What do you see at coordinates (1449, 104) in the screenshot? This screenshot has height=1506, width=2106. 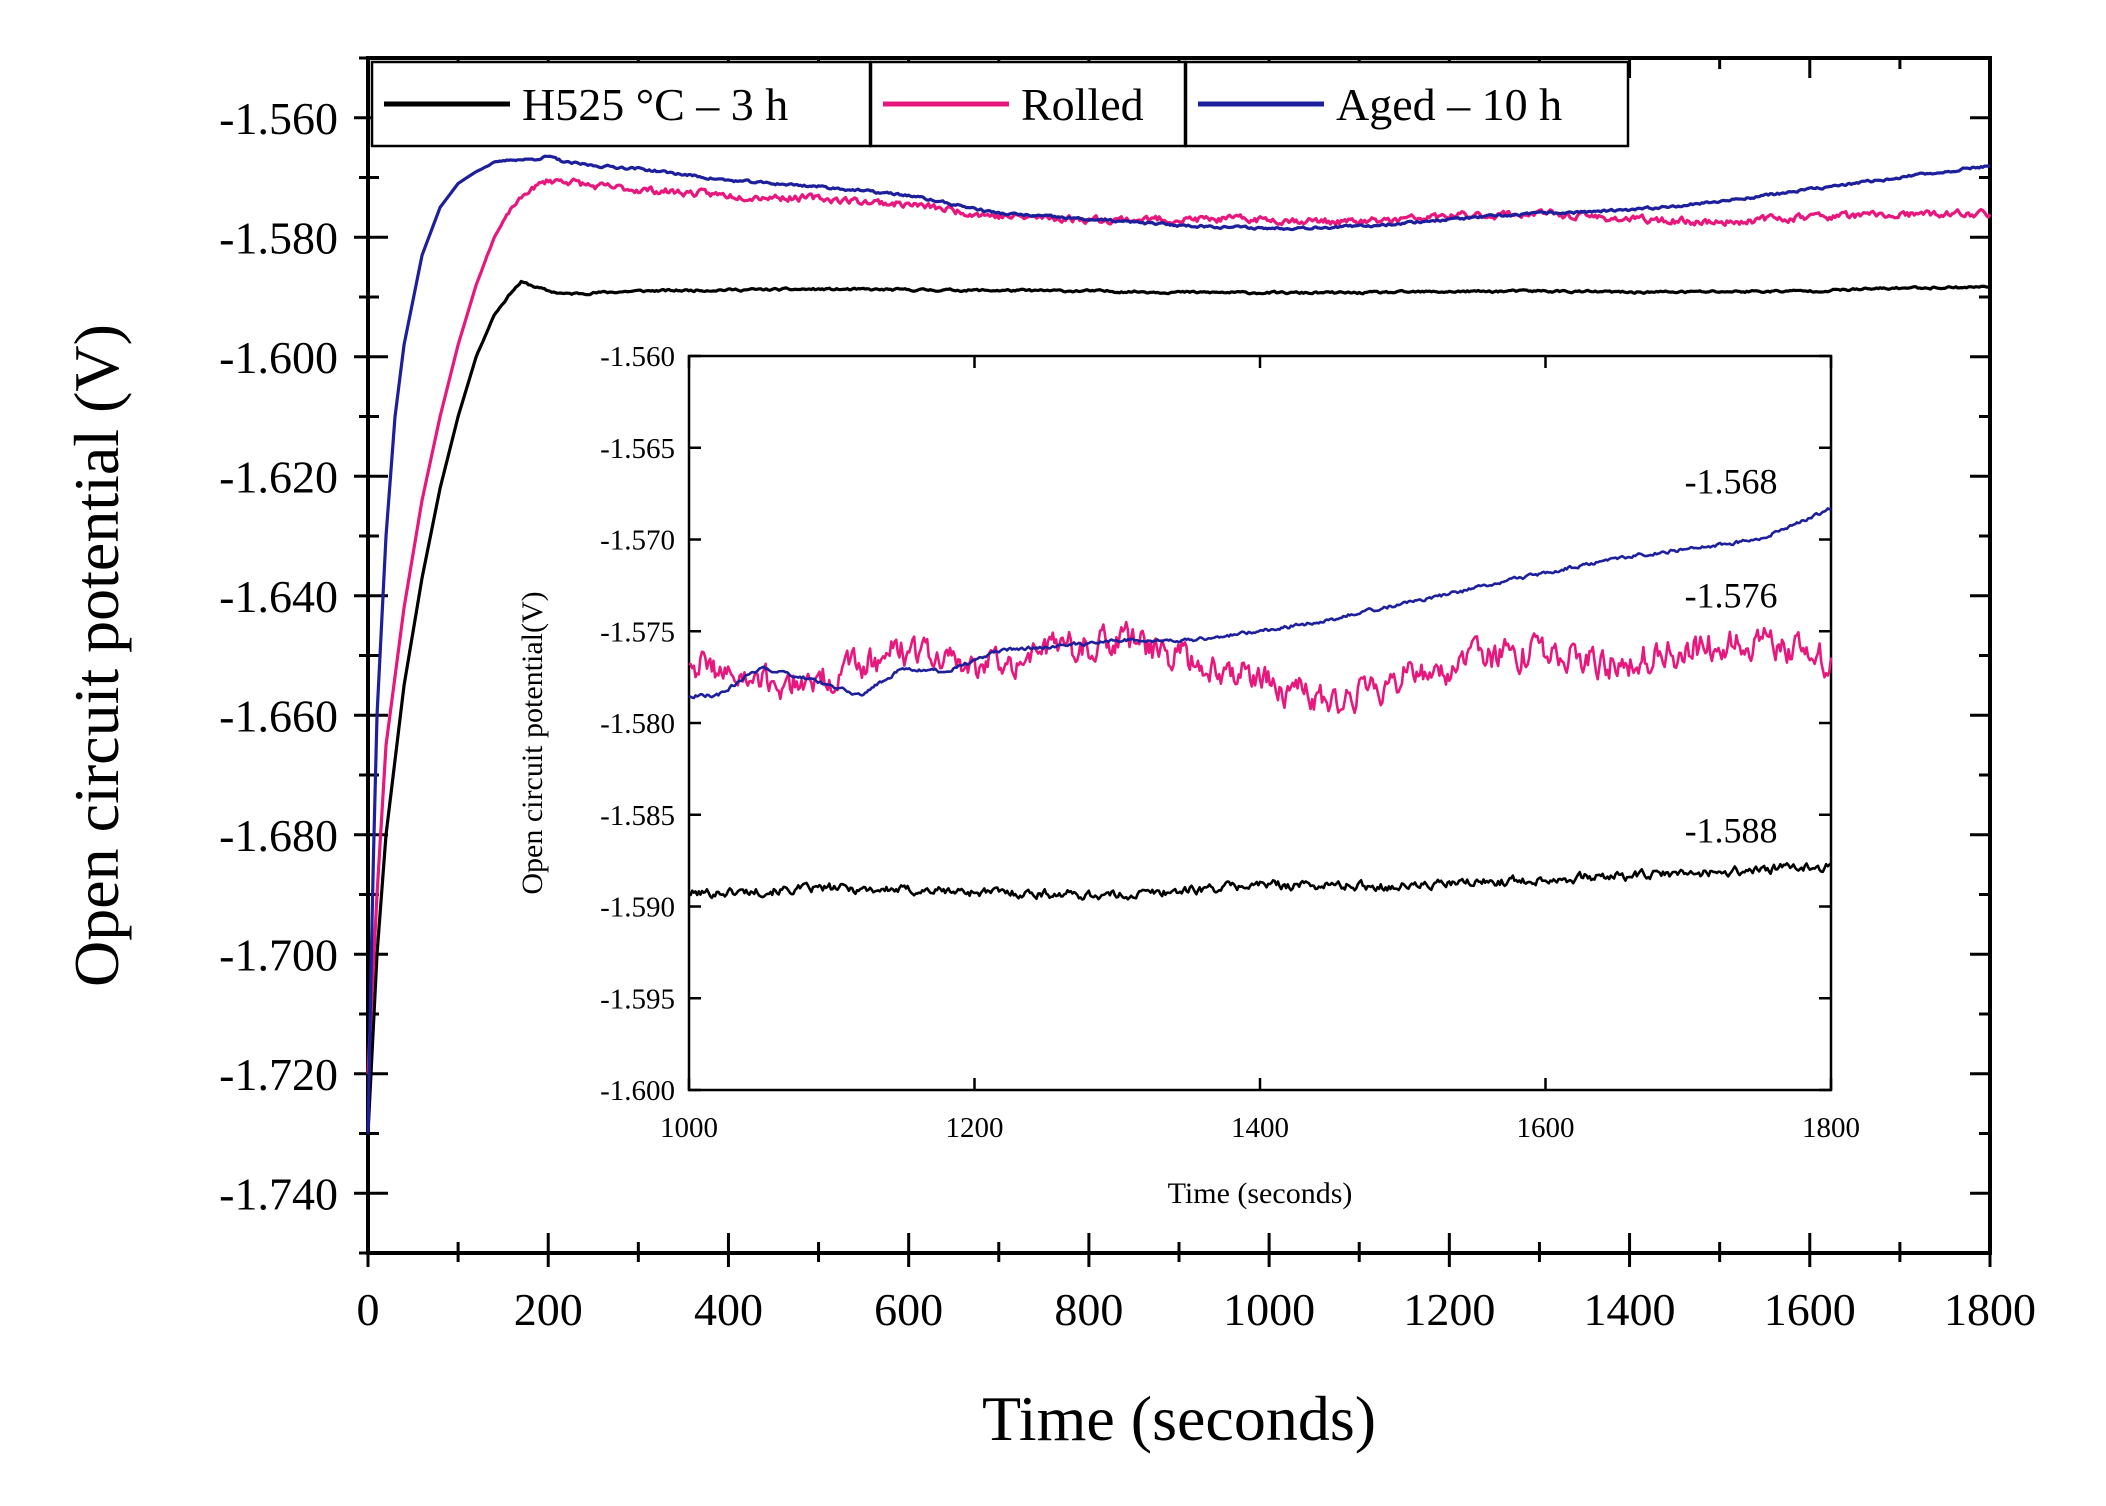 I see `legend-label-2: Aged – 10 h` at bounding box center [1449, 104].